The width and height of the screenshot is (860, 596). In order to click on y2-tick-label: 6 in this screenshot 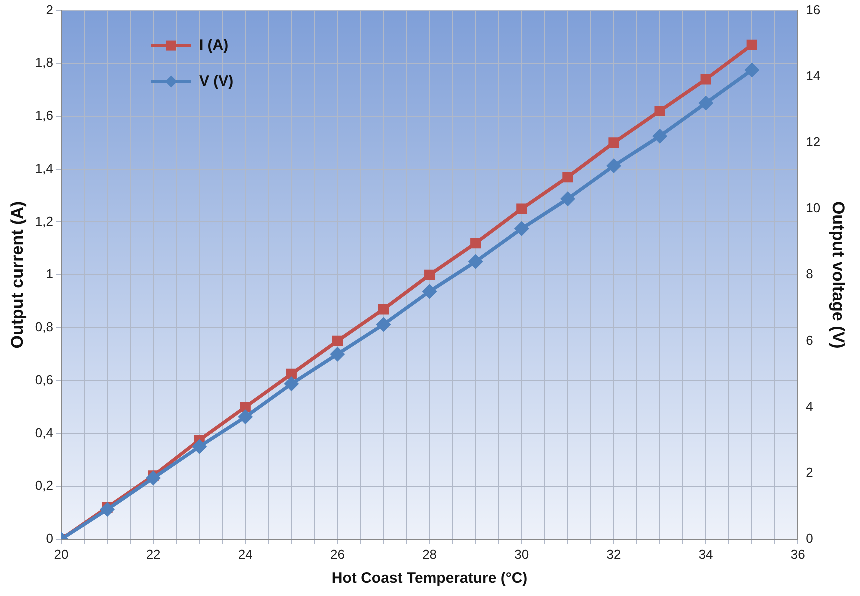, I will do `click(810, 340)`.